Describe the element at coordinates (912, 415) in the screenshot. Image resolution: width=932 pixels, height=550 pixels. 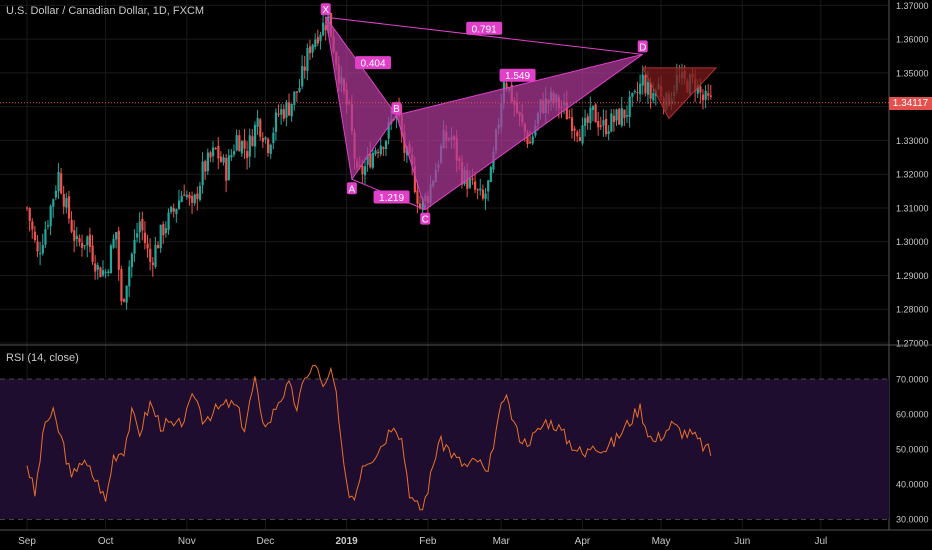
I see `rsi-tick-label: 60.0000` at that location.